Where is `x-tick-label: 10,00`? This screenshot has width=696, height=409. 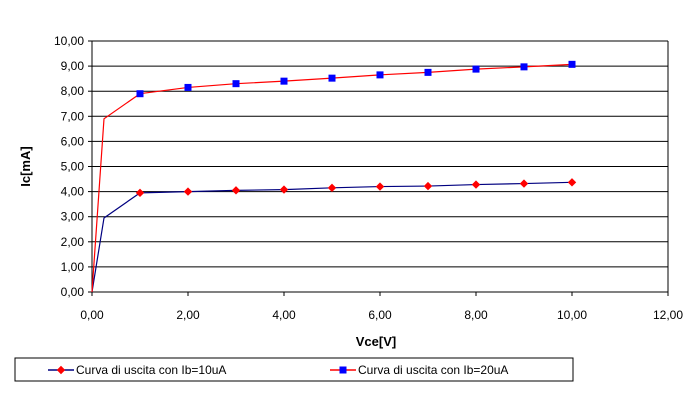
x-tick-label: 10,00 is located at coordinates (572, 315).